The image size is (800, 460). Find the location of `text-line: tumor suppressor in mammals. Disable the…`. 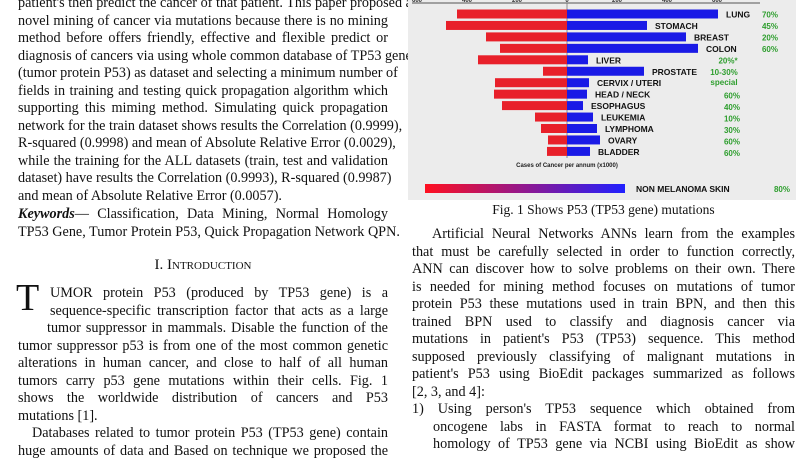

text-line: tumor suppressor in mammals. Disable the… is located at coordinates (217, 328).